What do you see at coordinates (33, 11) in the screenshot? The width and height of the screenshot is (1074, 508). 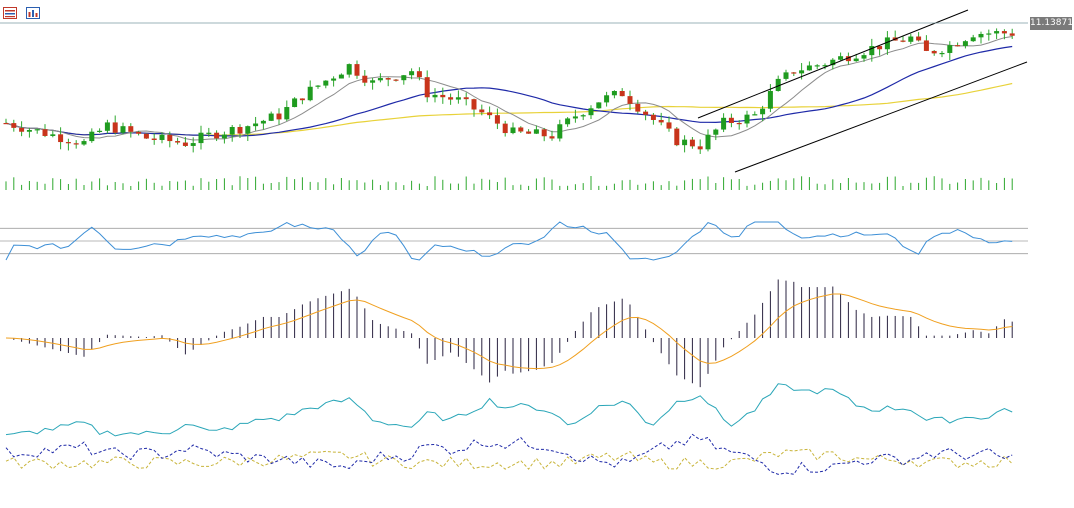 I see `chart-properties-icon` at bounding box center [33, 11].